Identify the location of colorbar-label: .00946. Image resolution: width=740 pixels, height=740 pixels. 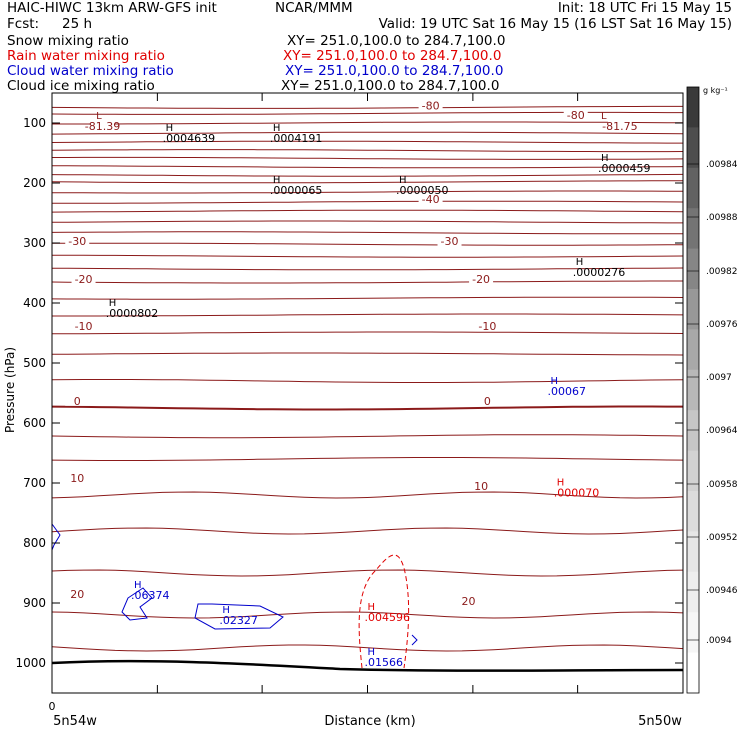
(722, 591).